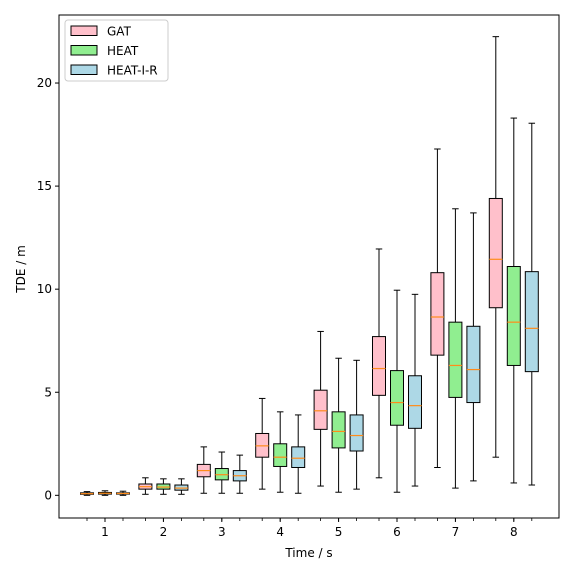 The width and height of the screenshot is (574, 574). Describe the element at coordinates (21, 269) in the screenshot. I see `y-axis-label: TDE / m` at that location.